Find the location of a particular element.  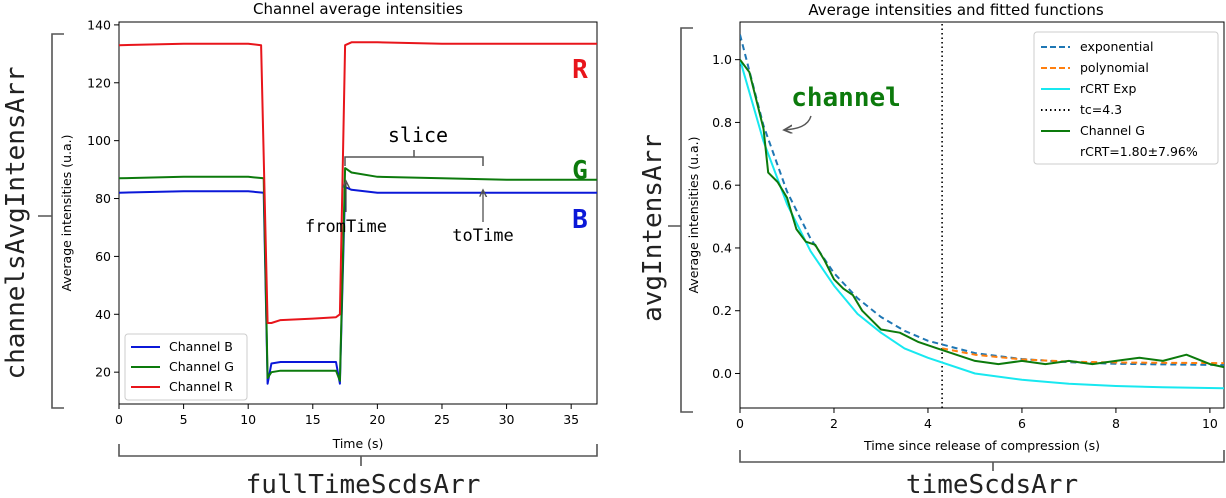

left-x-tick-label: 25 is located at coordinates (442, 419).